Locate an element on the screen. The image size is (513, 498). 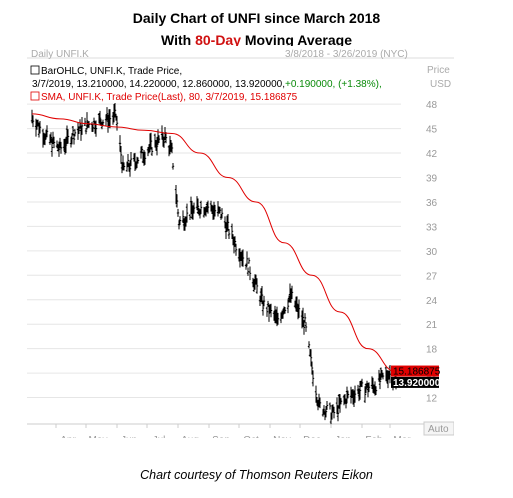
auto-button: Auto is located at coordinates (439, 428).